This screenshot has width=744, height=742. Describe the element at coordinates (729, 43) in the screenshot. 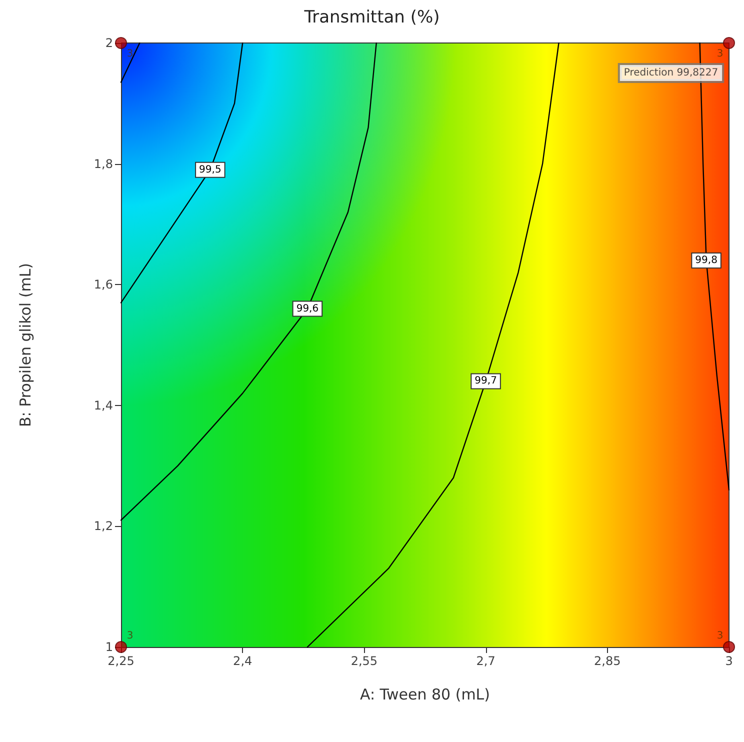

I see `point` at that location.